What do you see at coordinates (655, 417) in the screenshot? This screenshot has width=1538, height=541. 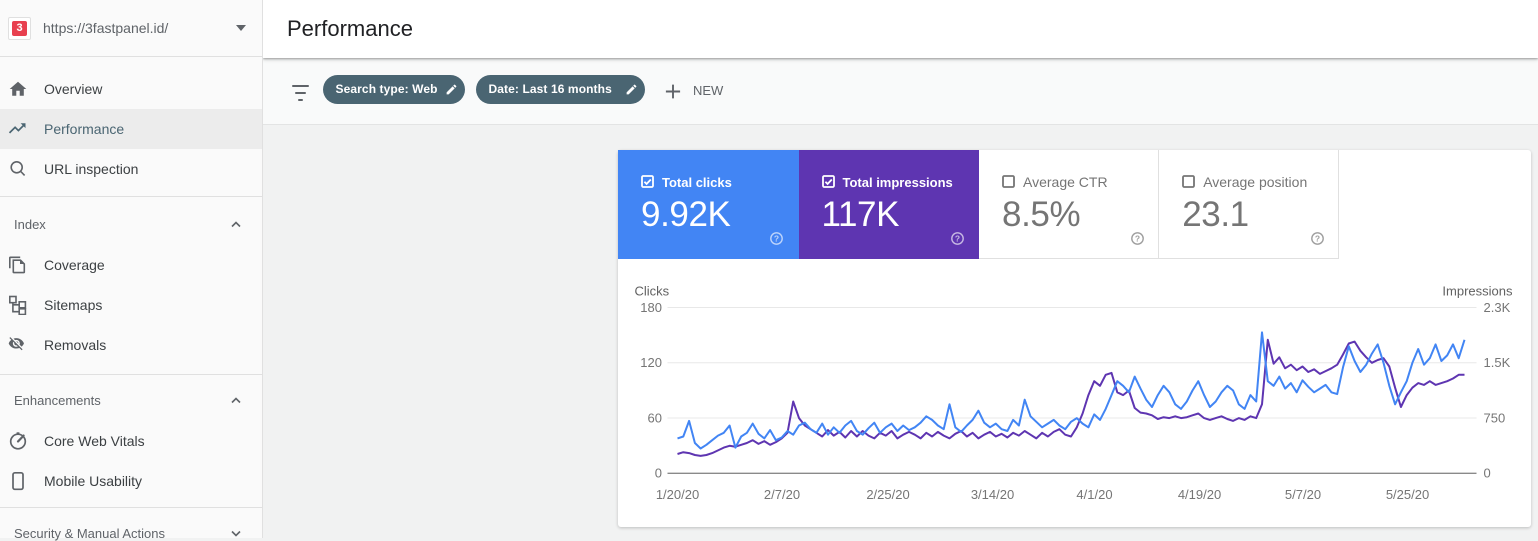 I see `svg-text: 60` at bounding box center [655, 417].